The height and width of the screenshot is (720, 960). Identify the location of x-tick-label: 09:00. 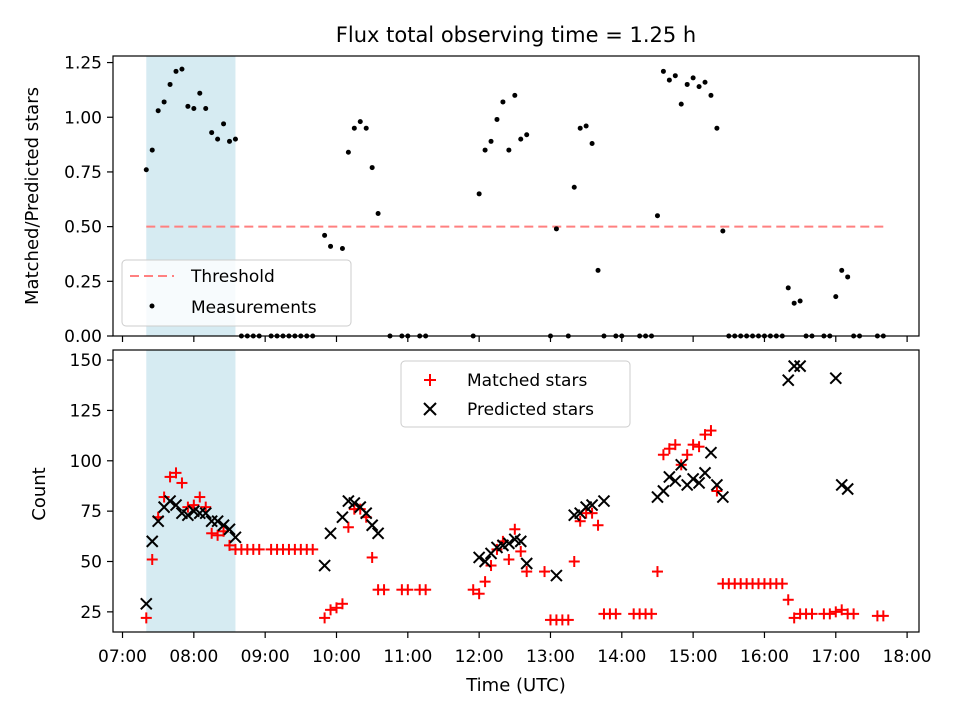
(265, 657).